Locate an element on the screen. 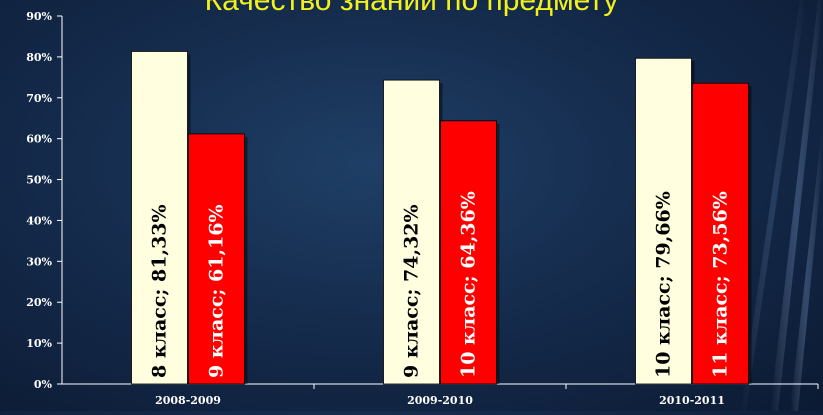 This screenshot has width=823, height=415. y-tick-label: 60% is located at coordinates (39, 139).